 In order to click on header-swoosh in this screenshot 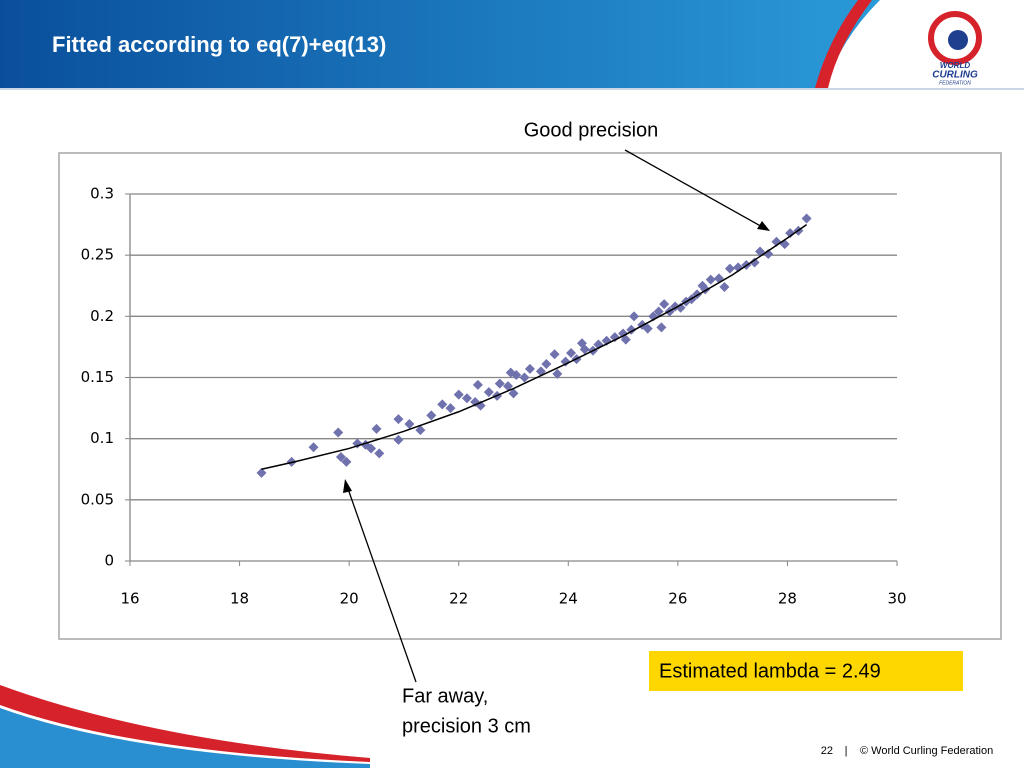, I will do `click(843, 44)`.